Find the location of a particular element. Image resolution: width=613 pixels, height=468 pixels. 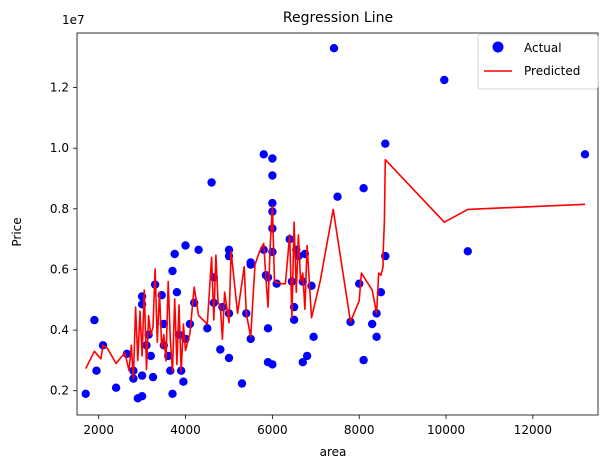

legend-label-actual: Actual is located at coordinates (543, 48).